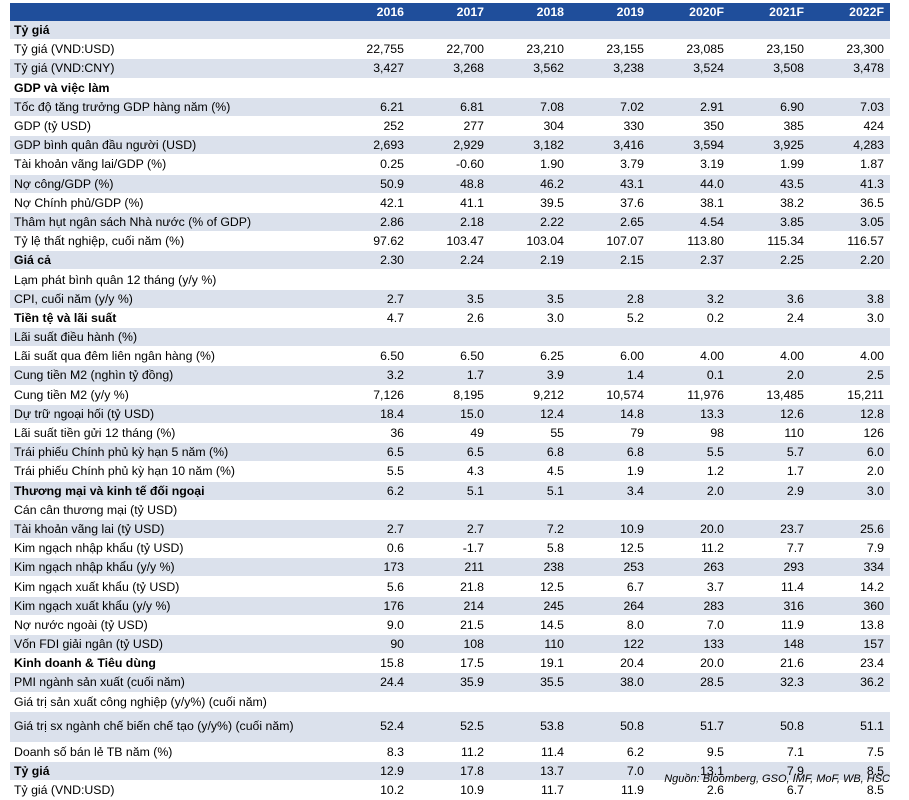  Describe the element at coordinates (370, 771) in the screenshot. I see `value-cell: 12.9` at that location.